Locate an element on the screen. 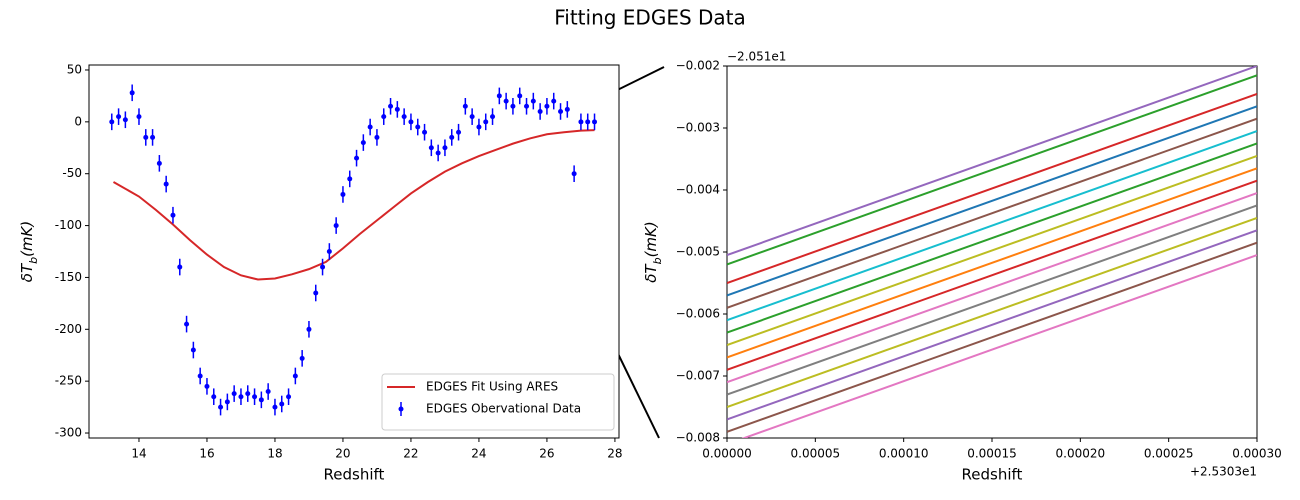 Image resolution: width=1300 pixels, height=500 pixels. x-axis-label: Redshift is located at coordinates (992, 475).